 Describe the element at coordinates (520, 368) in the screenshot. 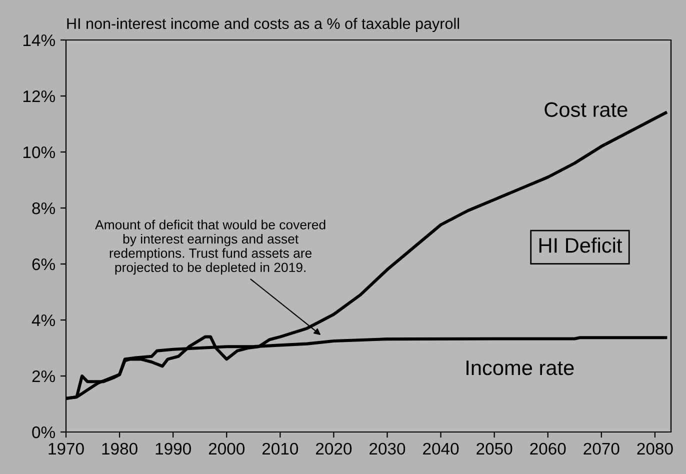

I see `series-label: Income rate` at that location.